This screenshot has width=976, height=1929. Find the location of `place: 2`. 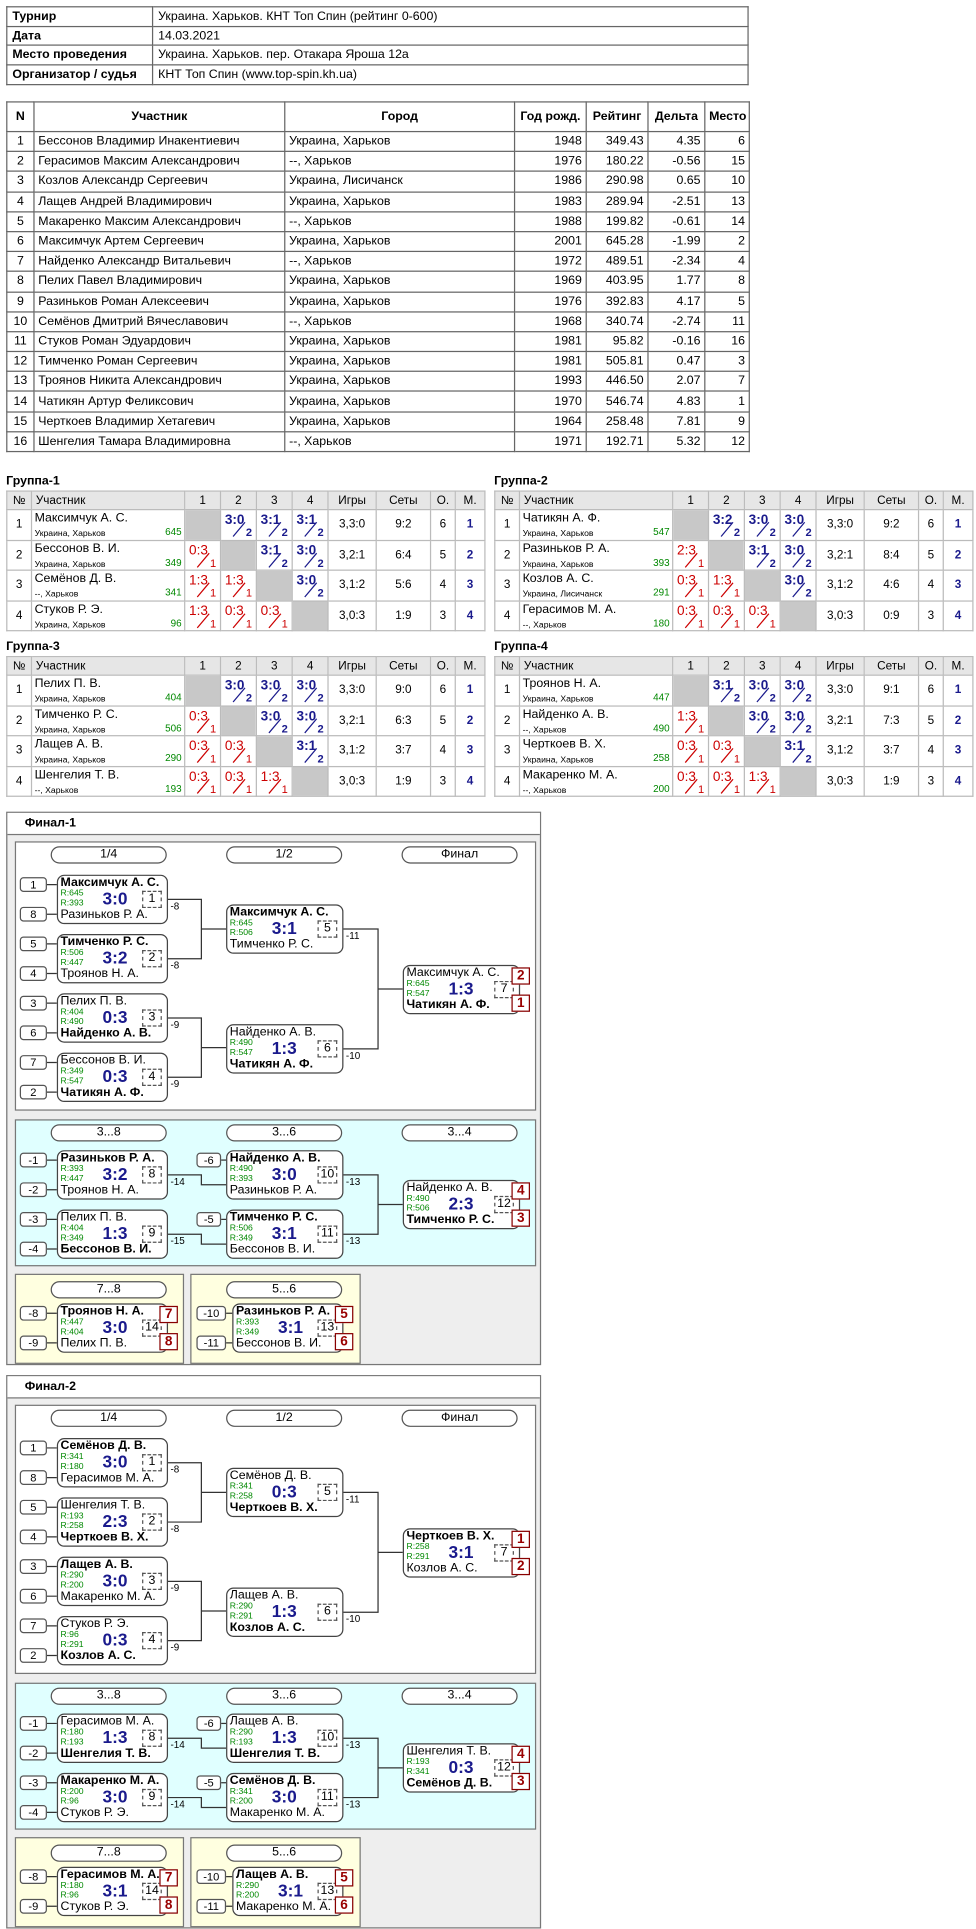

place: 2 is located at coordinates (958, 555).